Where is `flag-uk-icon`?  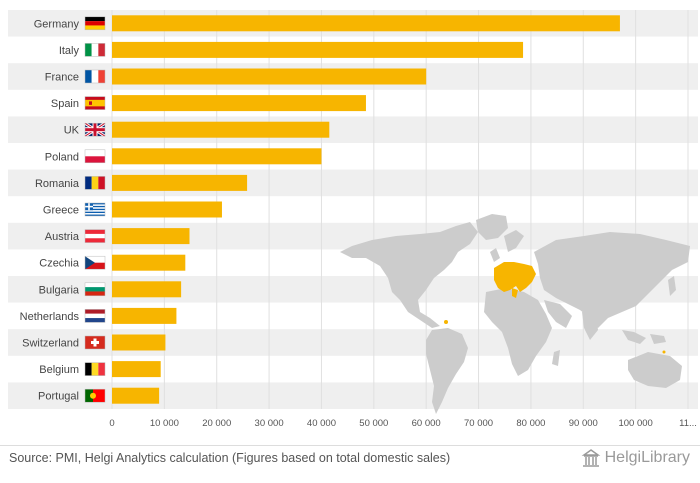
flag-uk-icon is located at coordinates (95, 129).